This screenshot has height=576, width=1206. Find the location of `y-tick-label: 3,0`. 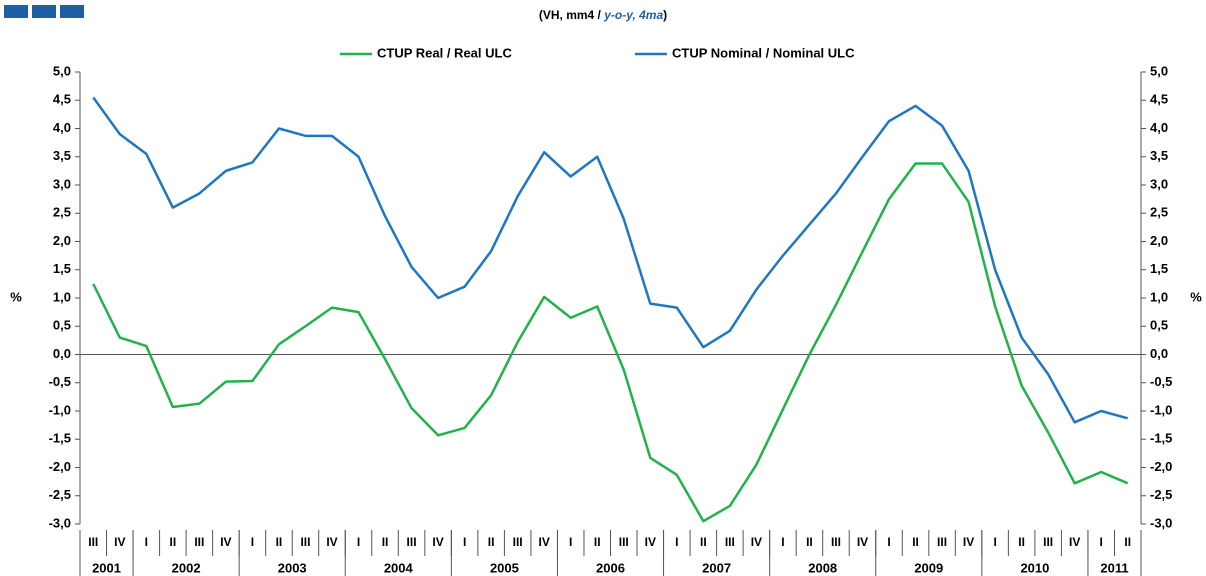

y-tick-label: 3,0 is located at coordinates (62, 183).